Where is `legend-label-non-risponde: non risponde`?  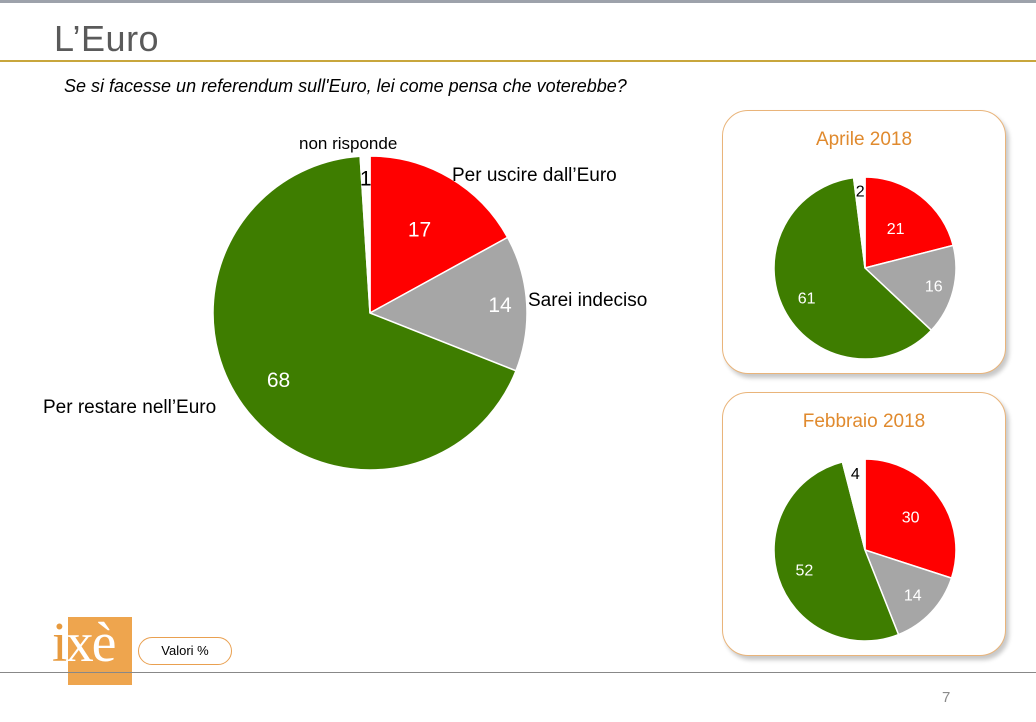
legend-label-non-risponde: non risponde is located at coordinates (348, 143).